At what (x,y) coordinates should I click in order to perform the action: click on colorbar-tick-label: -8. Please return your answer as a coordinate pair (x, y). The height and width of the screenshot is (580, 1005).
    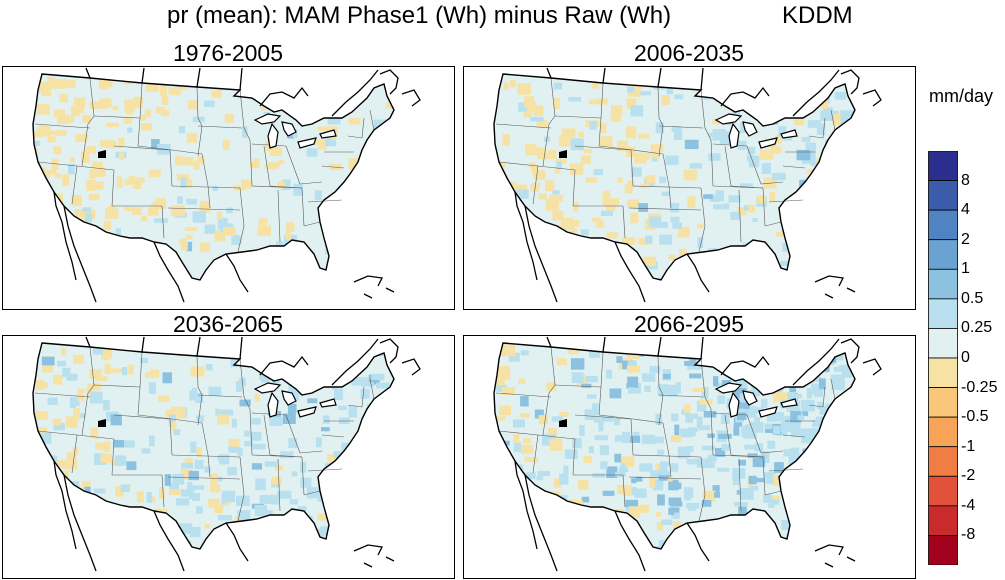
    Looking at the image, I should click on (968, 535).